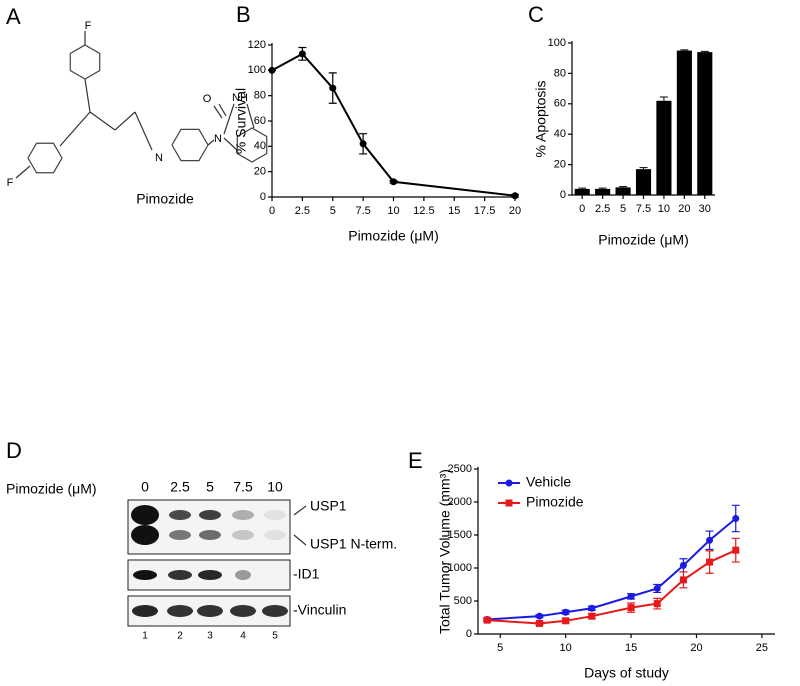 The width and height of the screenshot is (800, 686). Describe the element at coordinates (393, 211) in the screenshot. I see `x-tick-label: 10` at that location.